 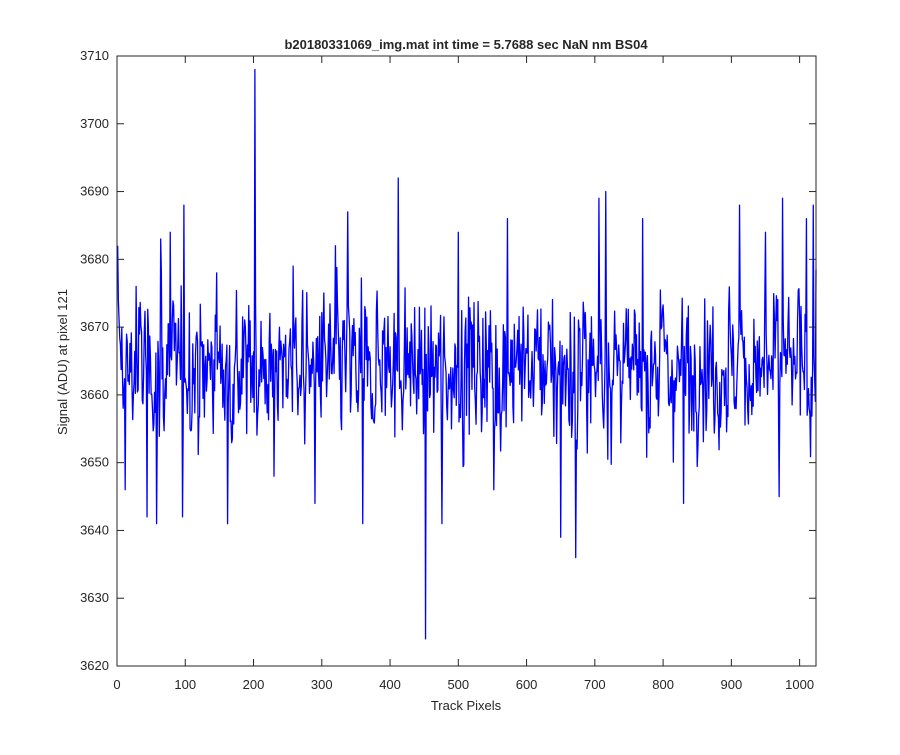 What do you see at coordinates (94, 191) in the screenshot?
I see `y-tick-label: 3690` at bounding box center [94, 191].